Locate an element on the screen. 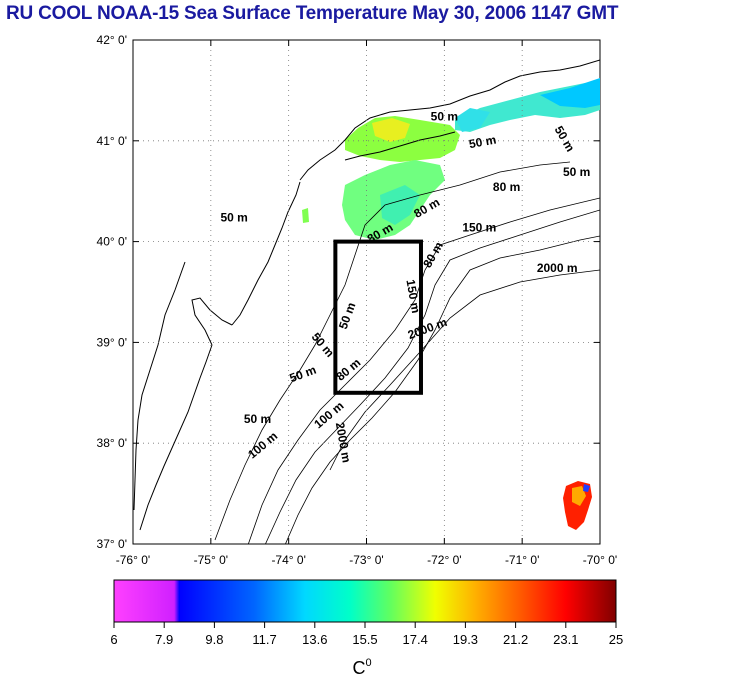  colorbar-tick-label: 7.9 is located at coordinates (164, 639).